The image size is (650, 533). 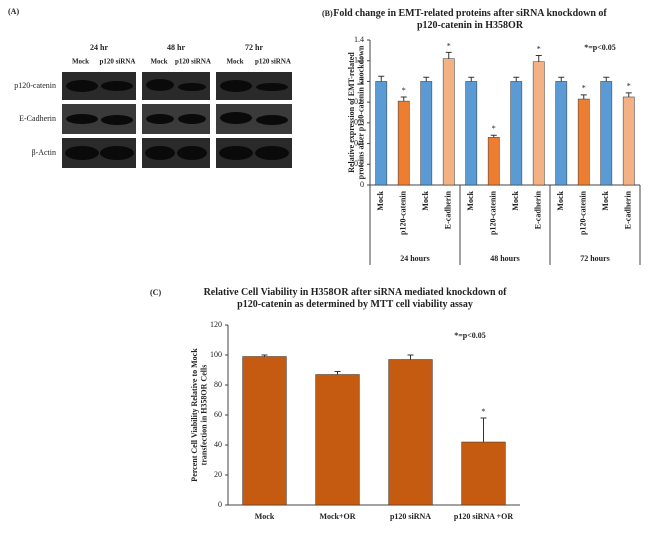 What do you see at coordinates (99, 47) in the screenshot?
I see `time-label: 24 hr` at bounding box center [99, 47].